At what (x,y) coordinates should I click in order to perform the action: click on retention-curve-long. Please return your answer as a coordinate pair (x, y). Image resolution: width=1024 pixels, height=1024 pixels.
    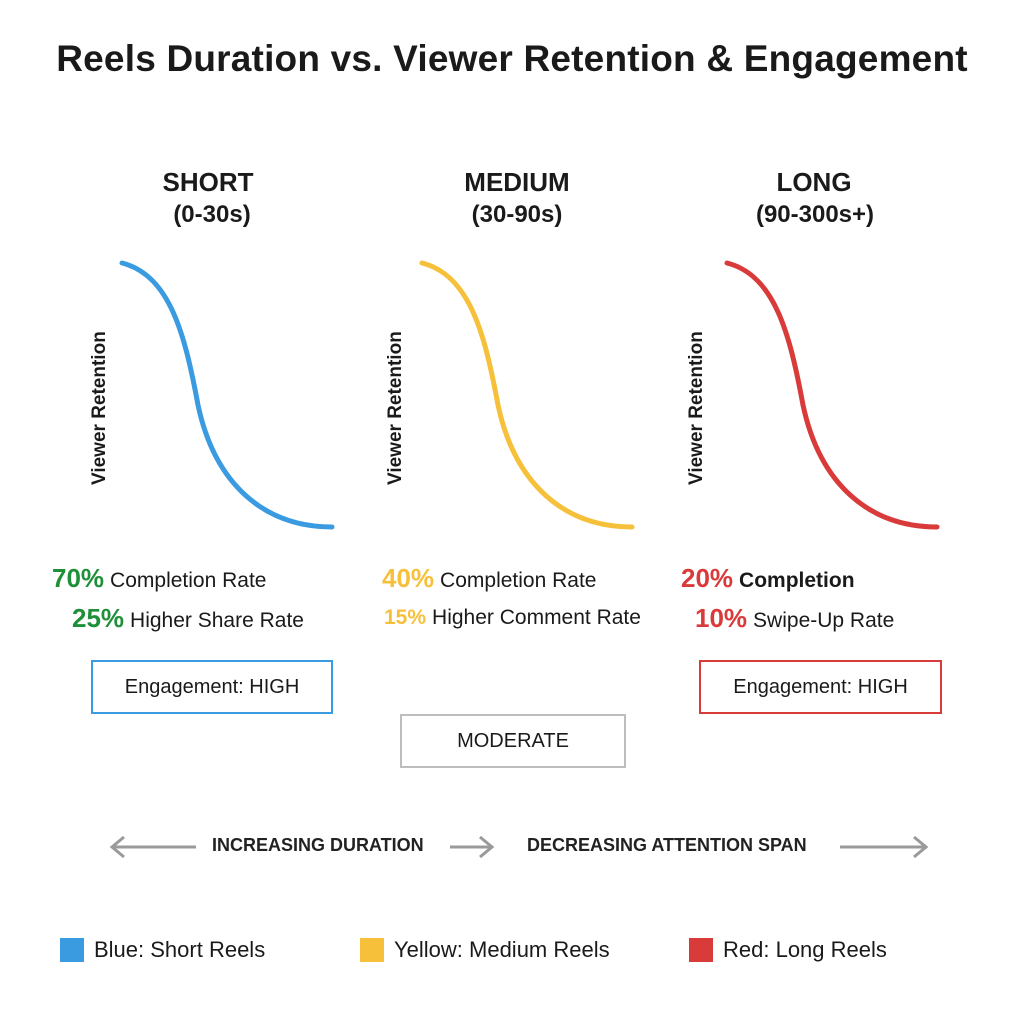
    Looking at the image, I should click on (832, 395).